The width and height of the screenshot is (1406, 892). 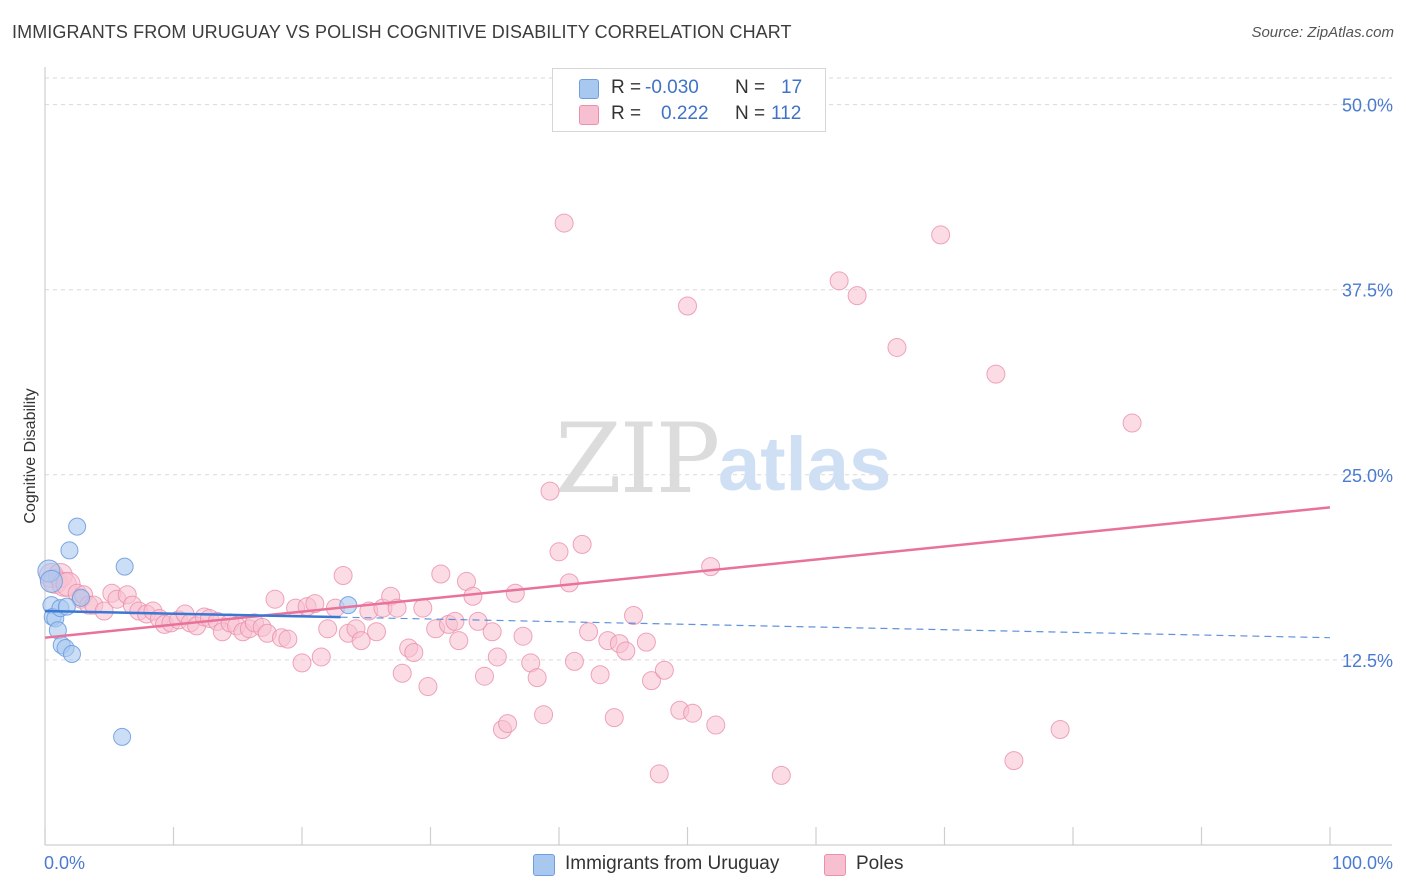 I want to click on legend-n-value: 17, so click(x=792, y=87).